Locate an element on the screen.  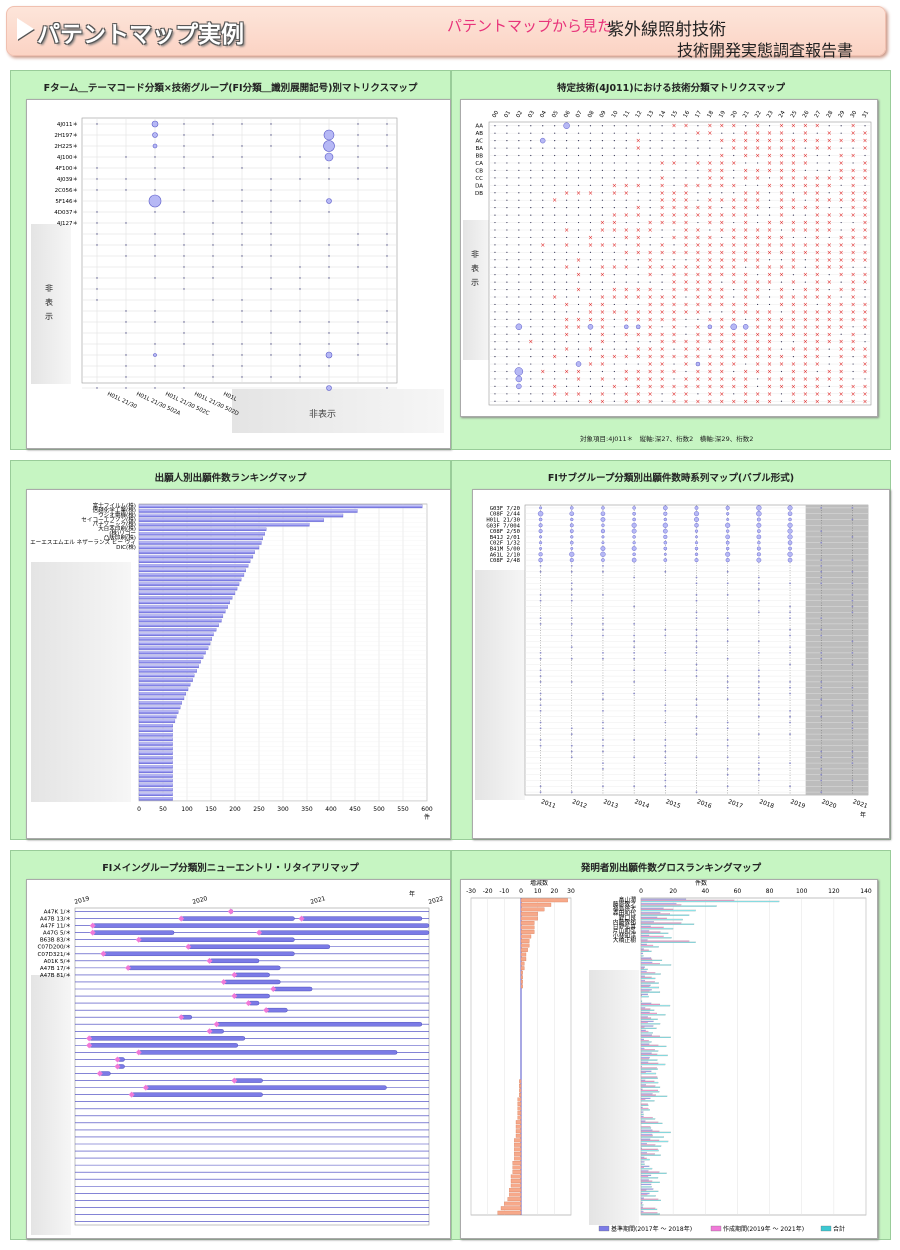
row-label: B63B 83/＊ is located at coordinates (55, 940).